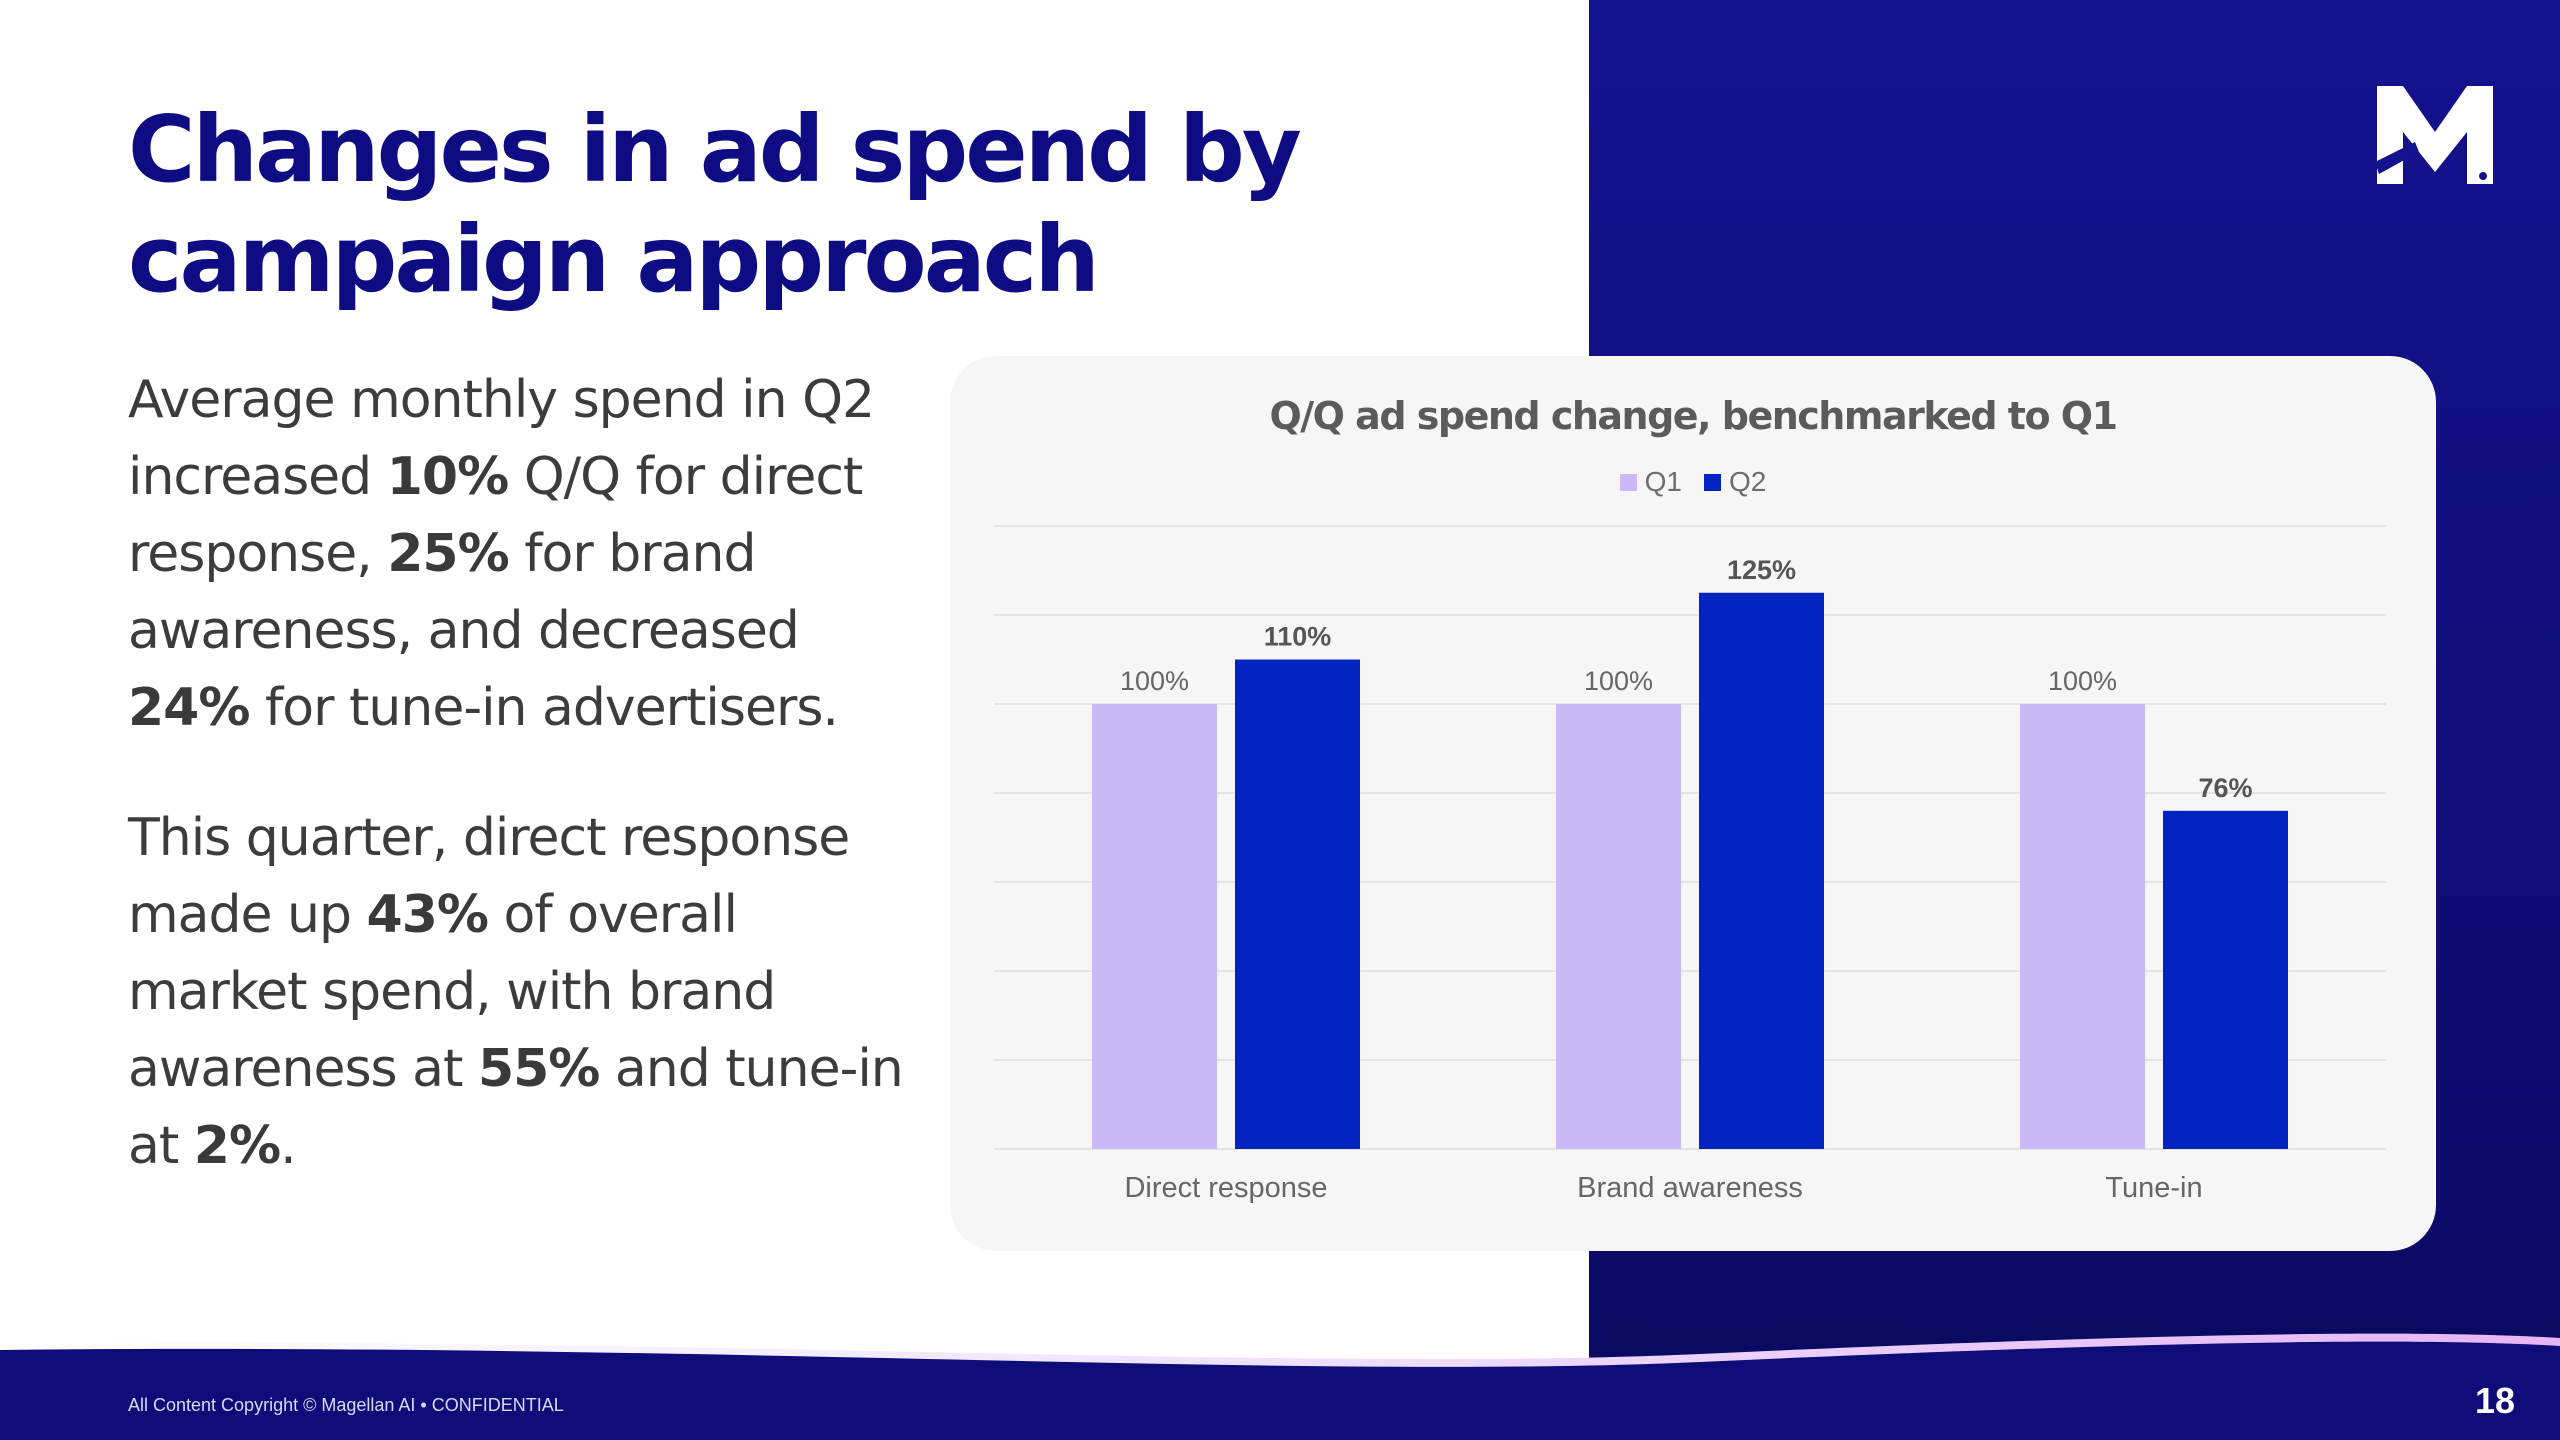 Image resolution: width=2560 pixels, height=1440 pixels. Describe the element at coordinates (1693, 416) in the screenshot. I see `chart-title: Q/Q ad spend change, benchmarked to Q1` at that location.